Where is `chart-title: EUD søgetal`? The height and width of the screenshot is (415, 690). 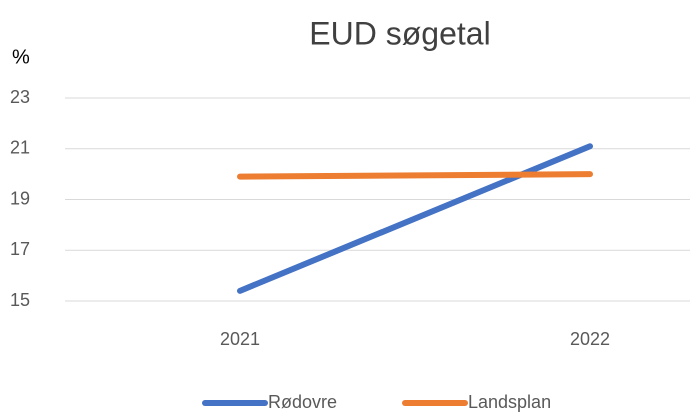 chart-title: EUD søgetal is located at coordinates (399, 33).